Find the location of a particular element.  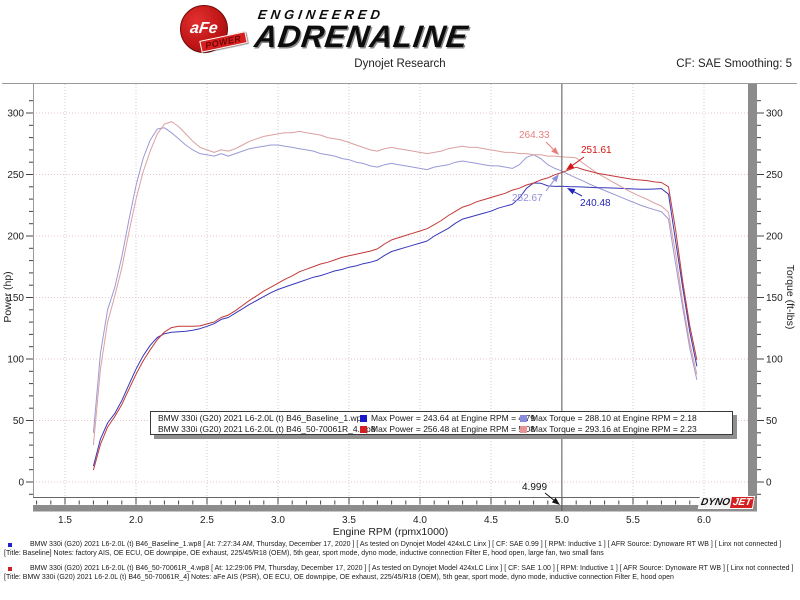

annotation-arrow-0-head is located at coordinates (555, 151).